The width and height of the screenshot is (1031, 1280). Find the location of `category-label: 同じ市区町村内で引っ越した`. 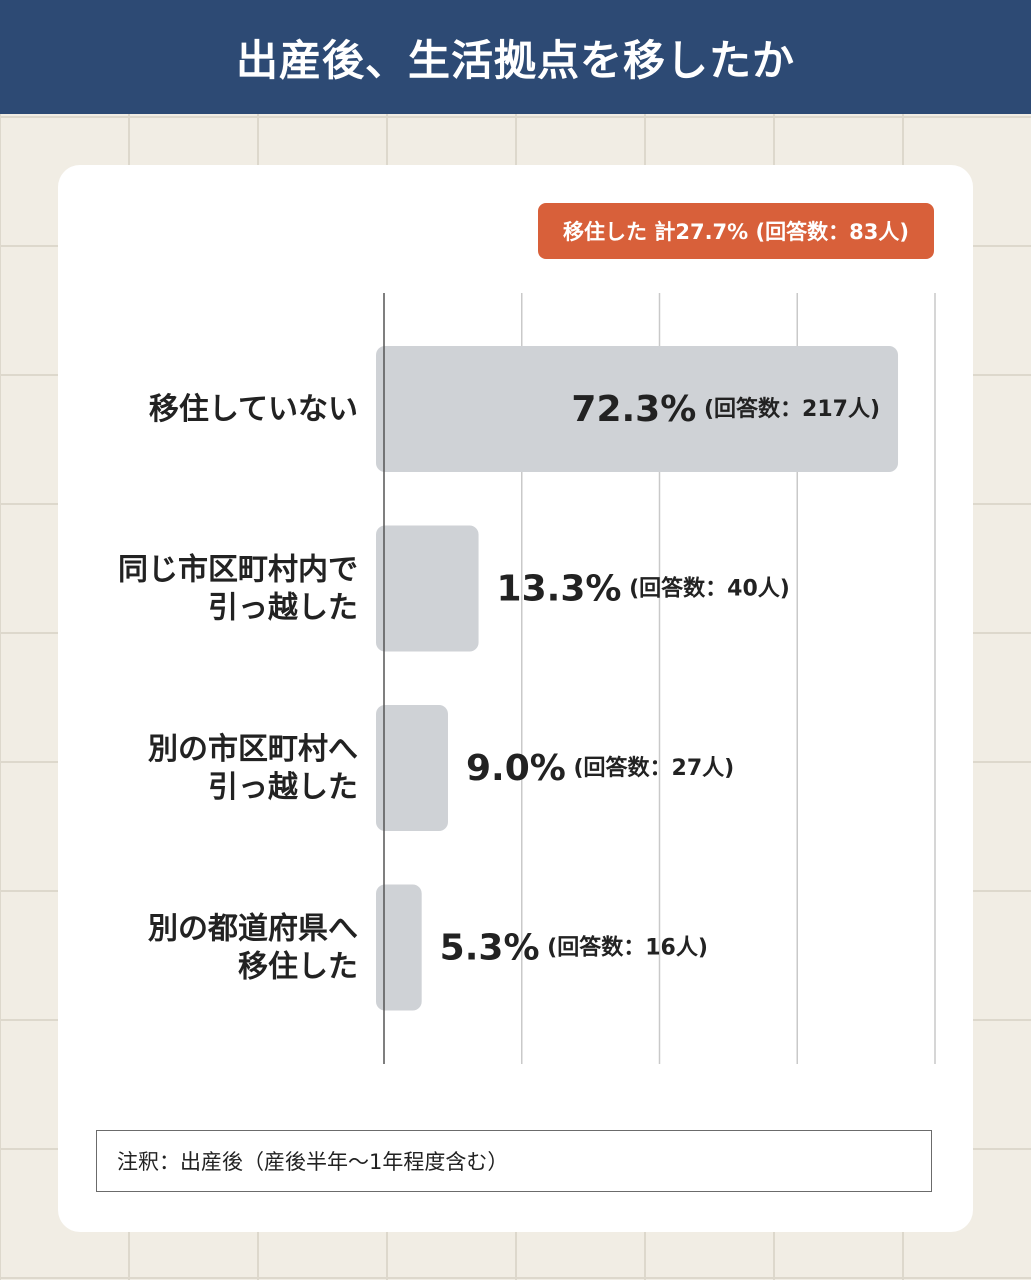

category-label: 同じ市区町村内で引っ越した is located at coordinates (238, 588).